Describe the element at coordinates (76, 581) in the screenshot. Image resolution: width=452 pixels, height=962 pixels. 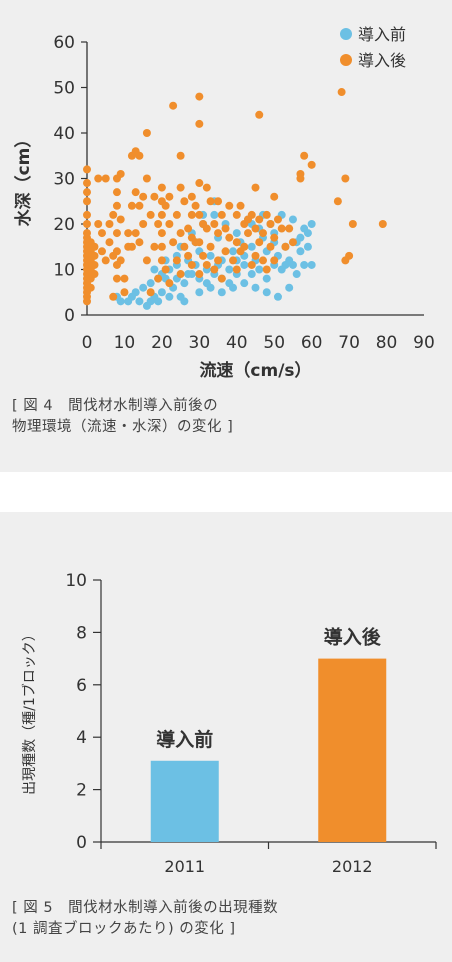
I see `y-tick-label: 10` at that location.